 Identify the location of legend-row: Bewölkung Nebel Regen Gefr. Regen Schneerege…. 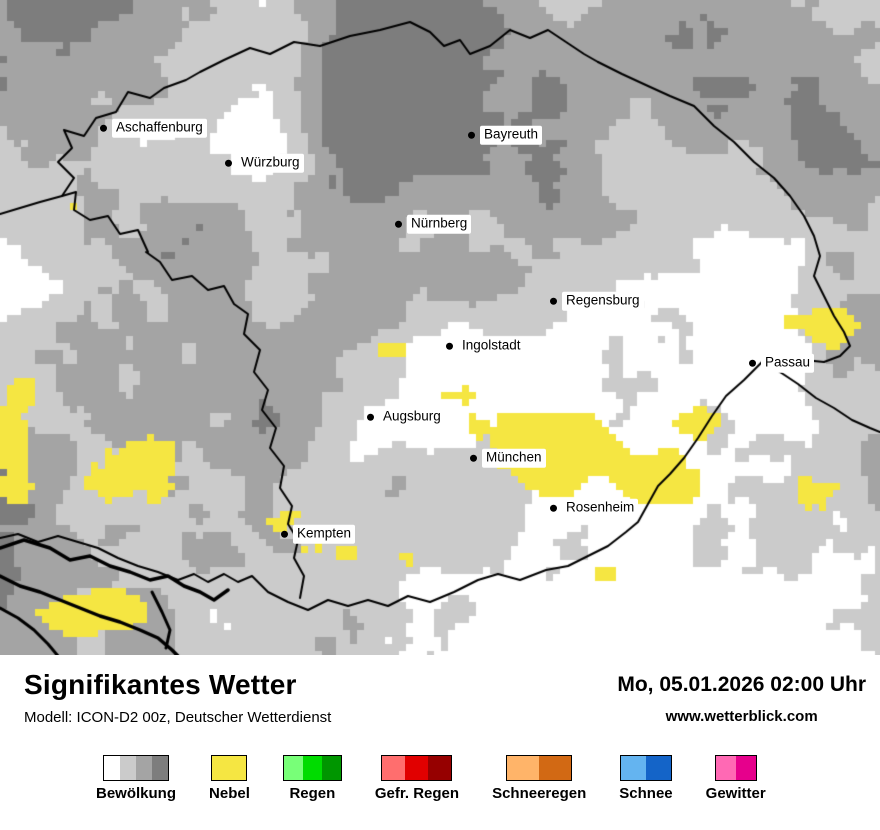
(431, 778).